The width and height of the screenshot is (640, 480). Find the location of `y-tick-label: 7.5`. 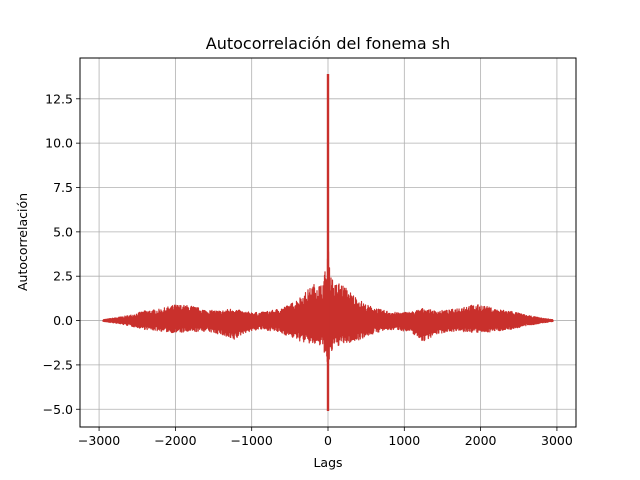

y-tick-label: 7.5 is located at coordinates (63, 187).